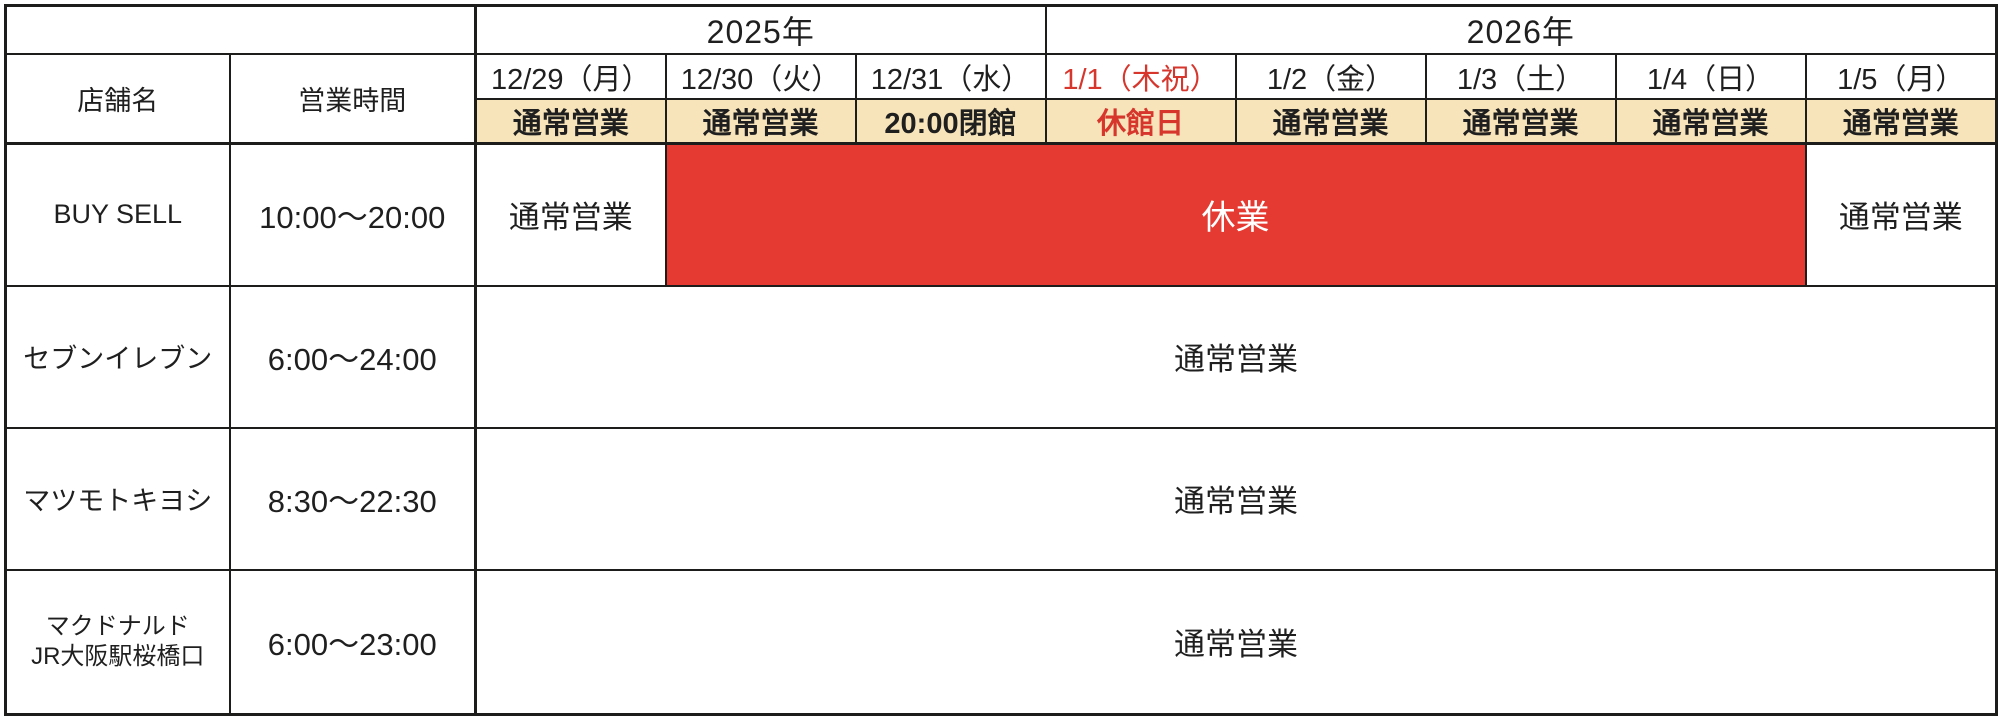 The image size is (2000, 720). What do you see at coordinates (118, 656) in the screenshot?
I see `store-name-line2: JR大阪駅桜橋口` at bounding box center [118, 656].